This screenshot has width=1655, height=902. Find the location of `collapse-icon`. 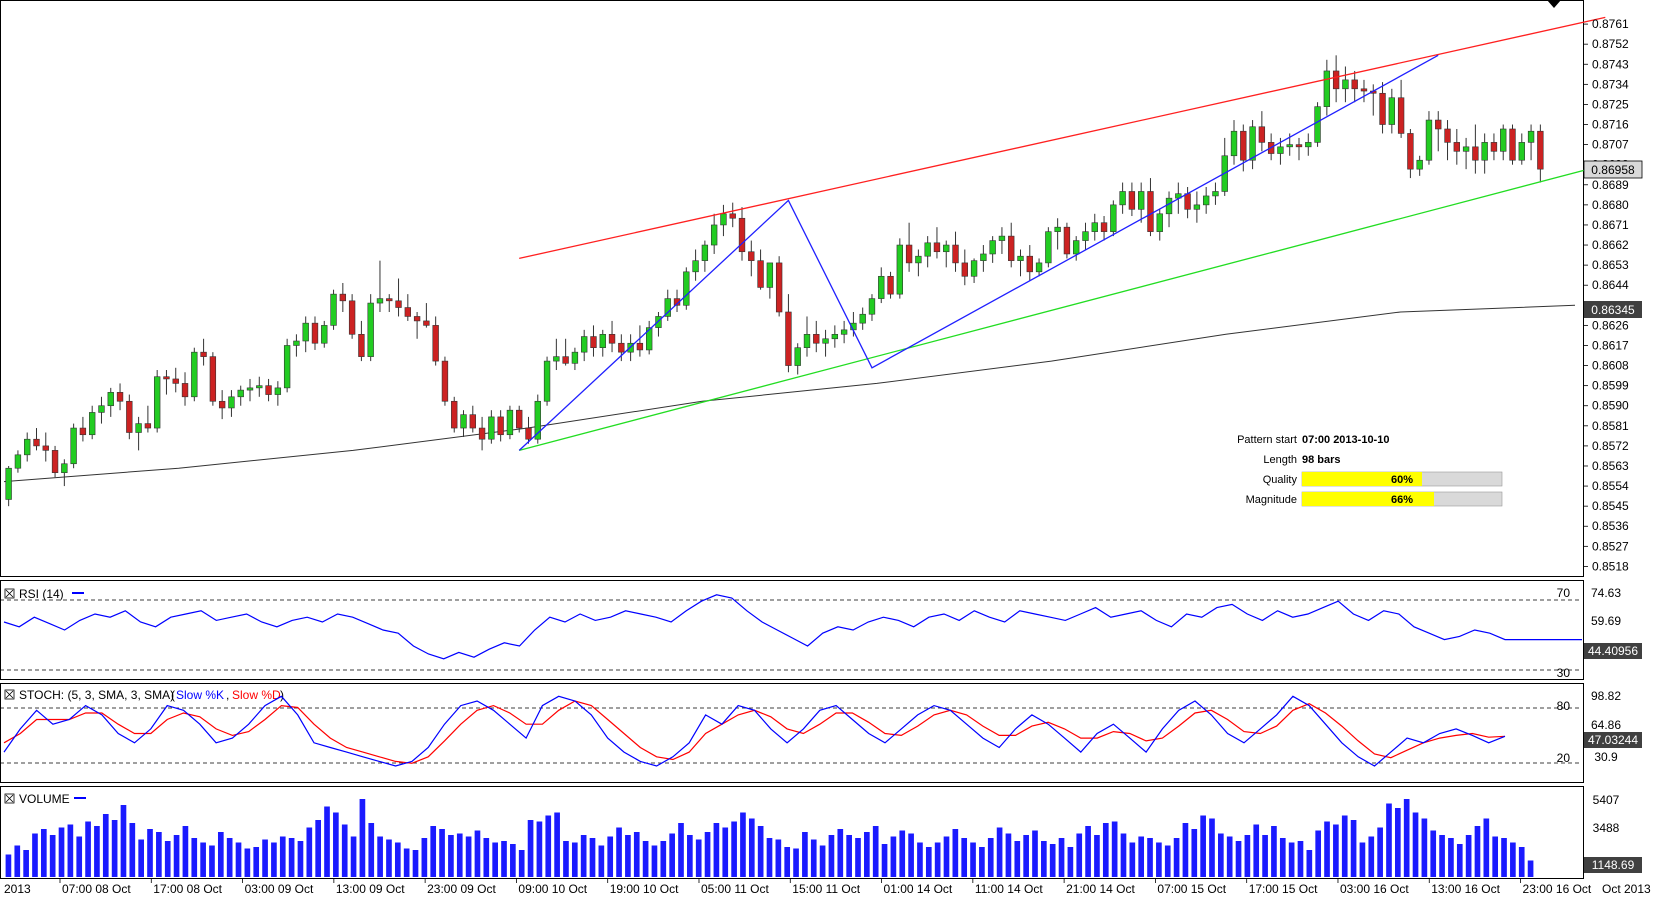

collapse-icon is located at coordinates (9, 593).